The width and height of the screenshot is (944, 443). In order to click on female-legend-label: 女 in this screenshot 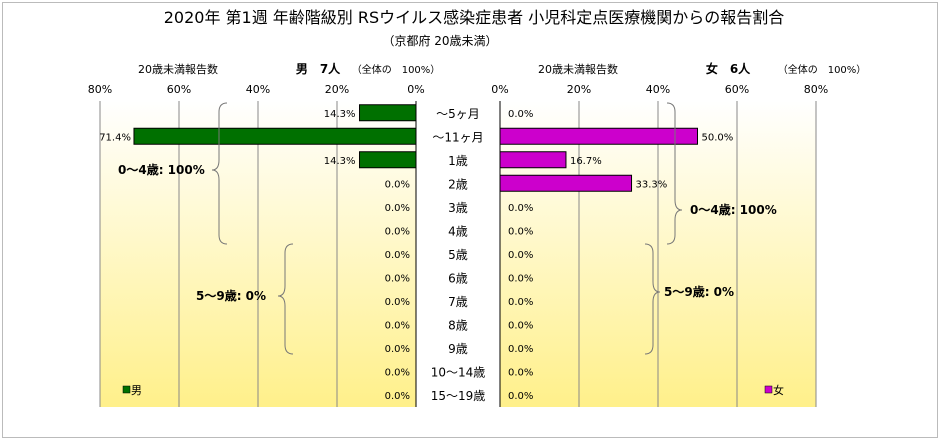, I will do `click(778, 390)`.